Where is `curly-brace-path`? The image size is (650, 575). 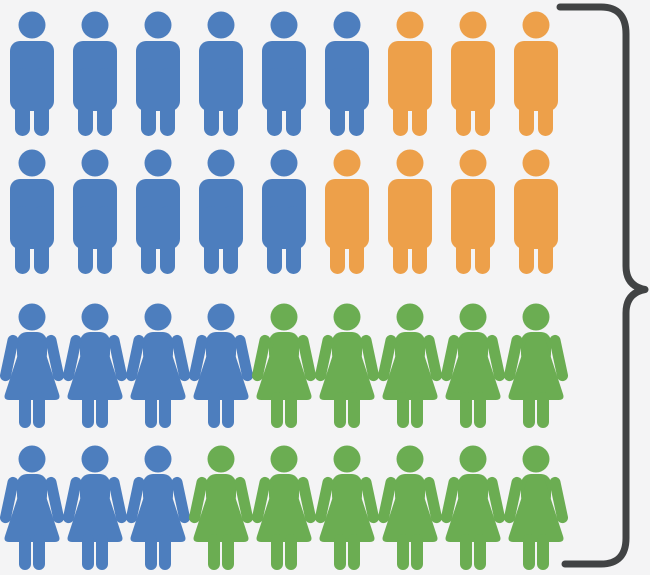 curly-brace-path is located at coordinates (602, 285).